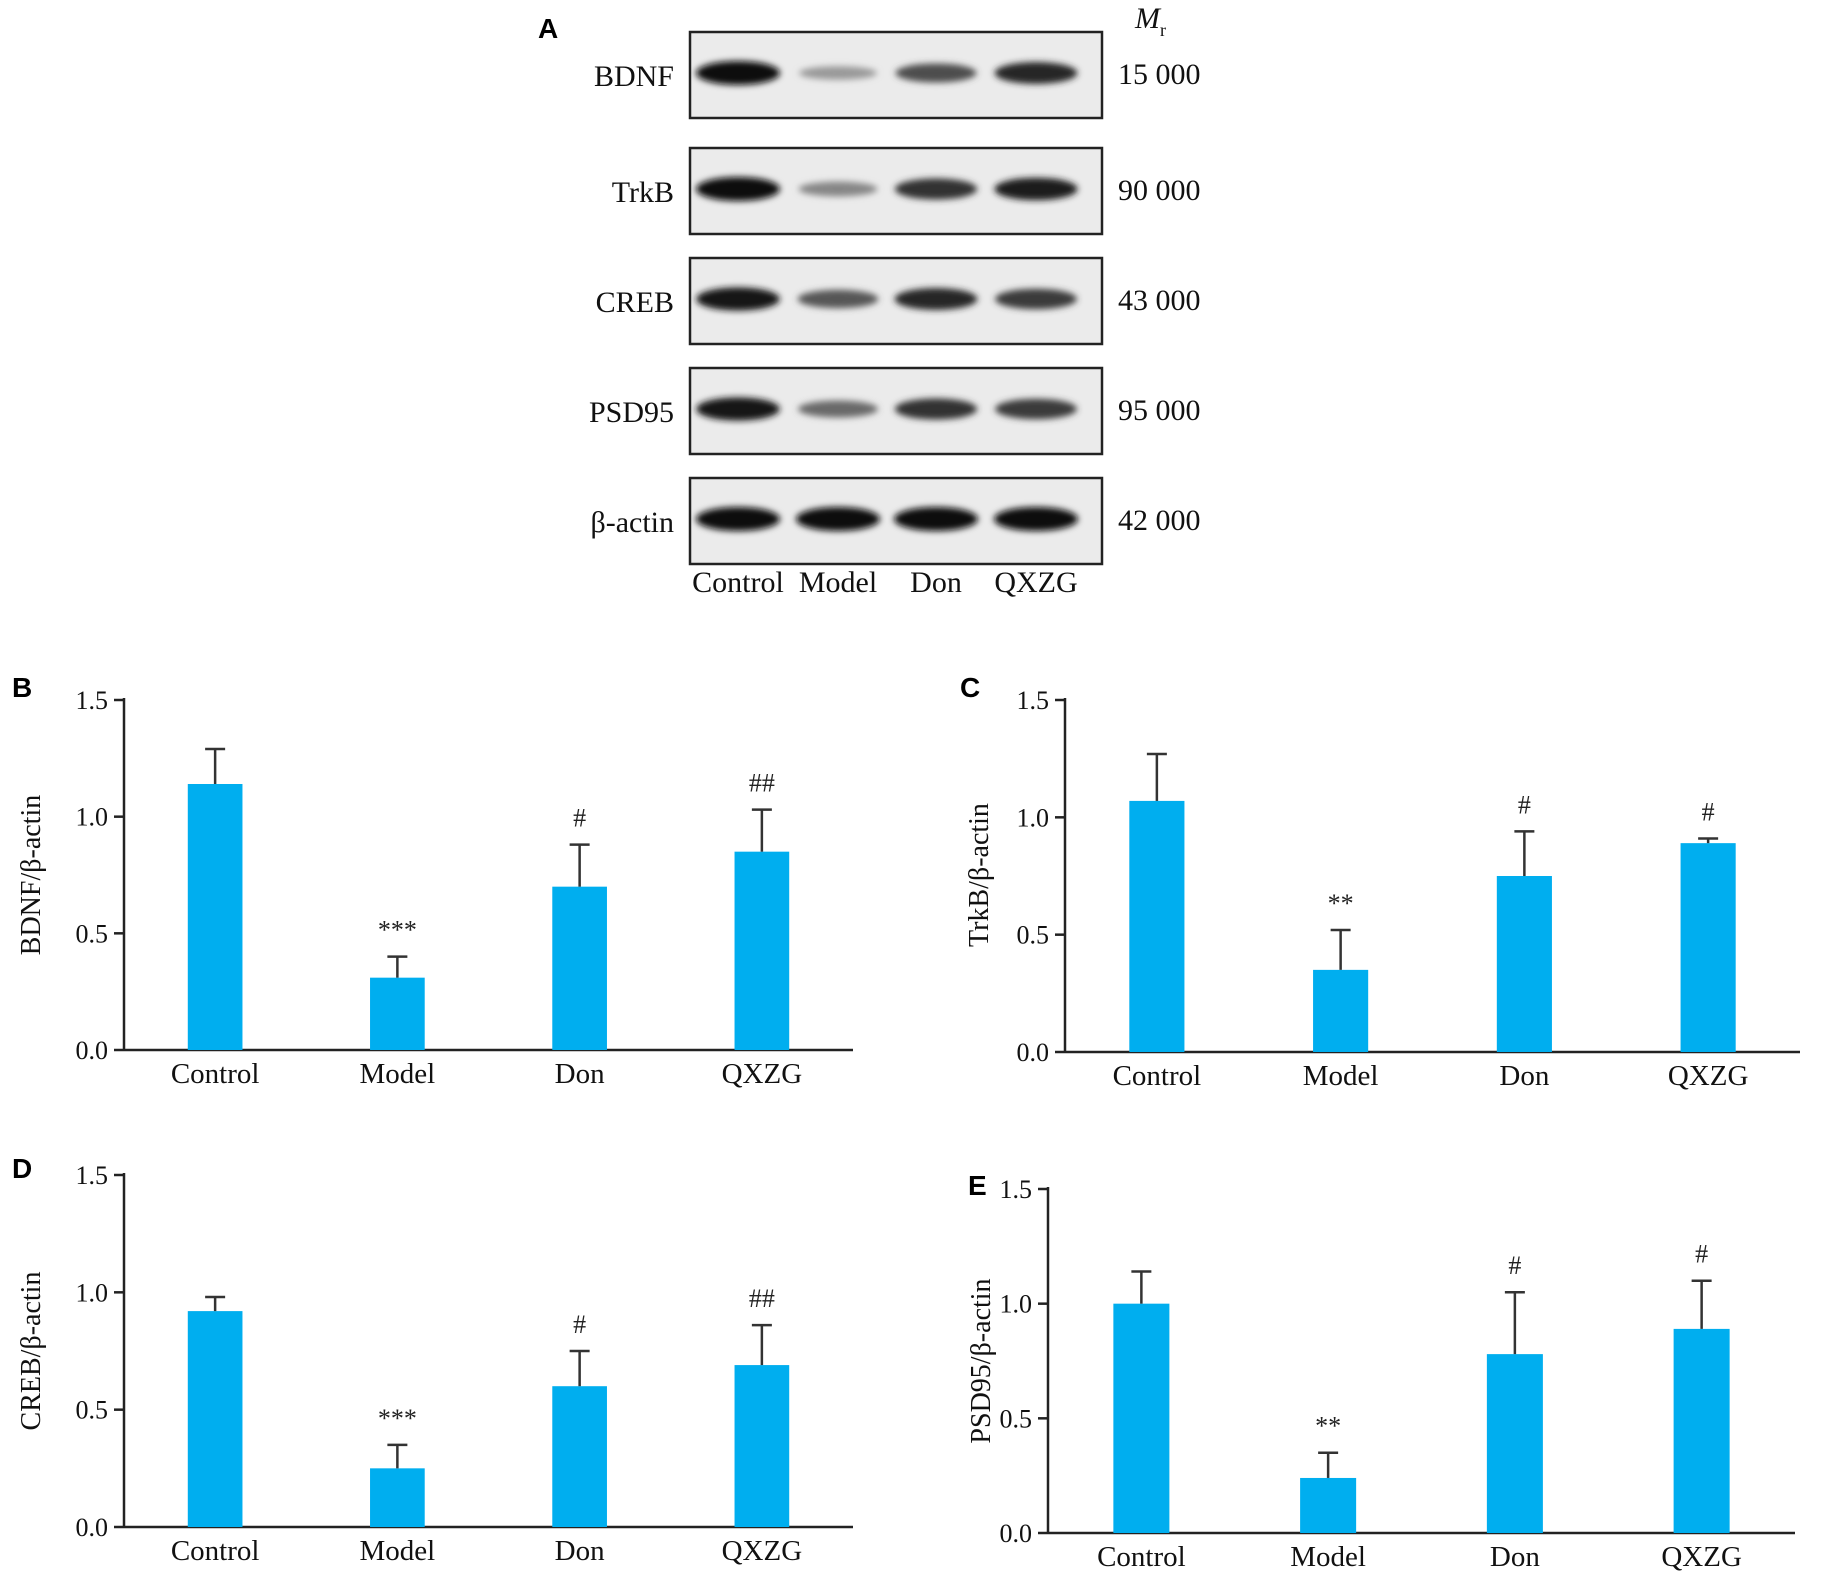 The width and height of the screenshot is (1847, 1582). I want to click on blot-protein-label: PSD95, so click(631, 412).